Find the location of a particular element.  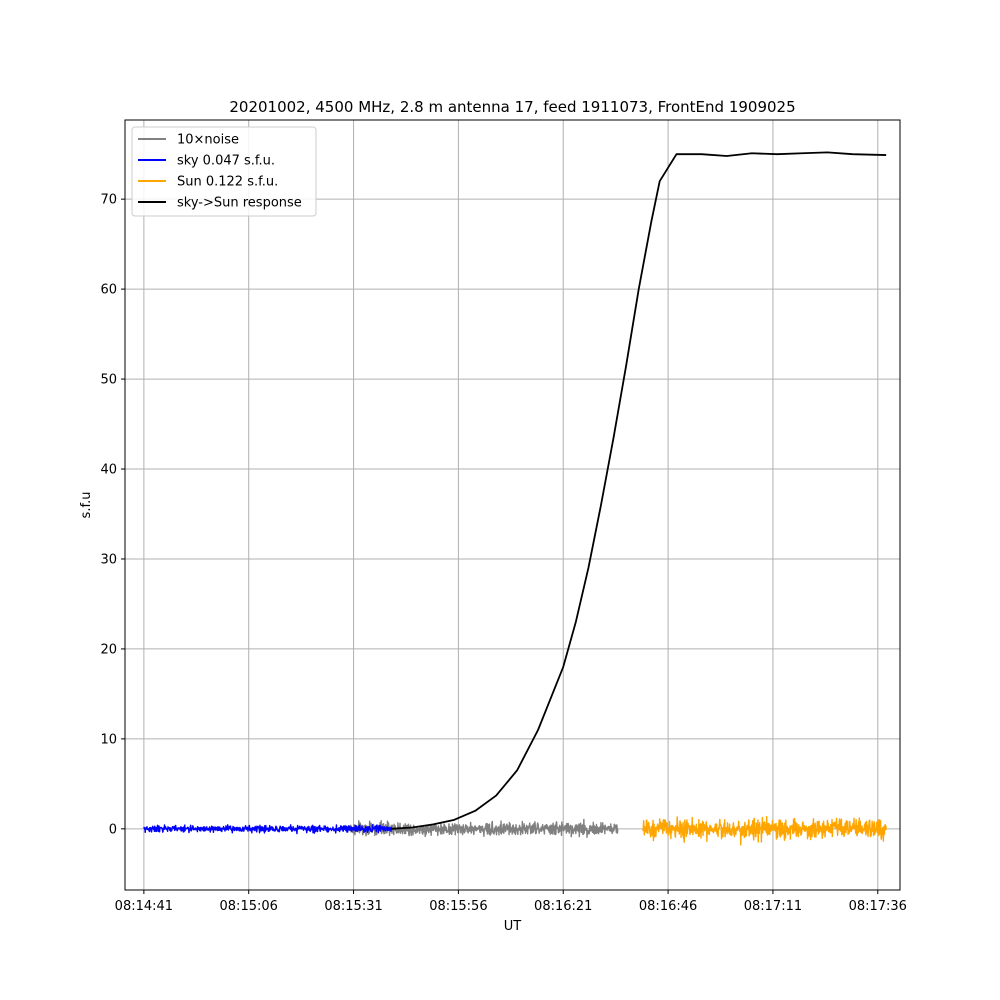

series-10-noise-line is located at coordinates (483, 828).